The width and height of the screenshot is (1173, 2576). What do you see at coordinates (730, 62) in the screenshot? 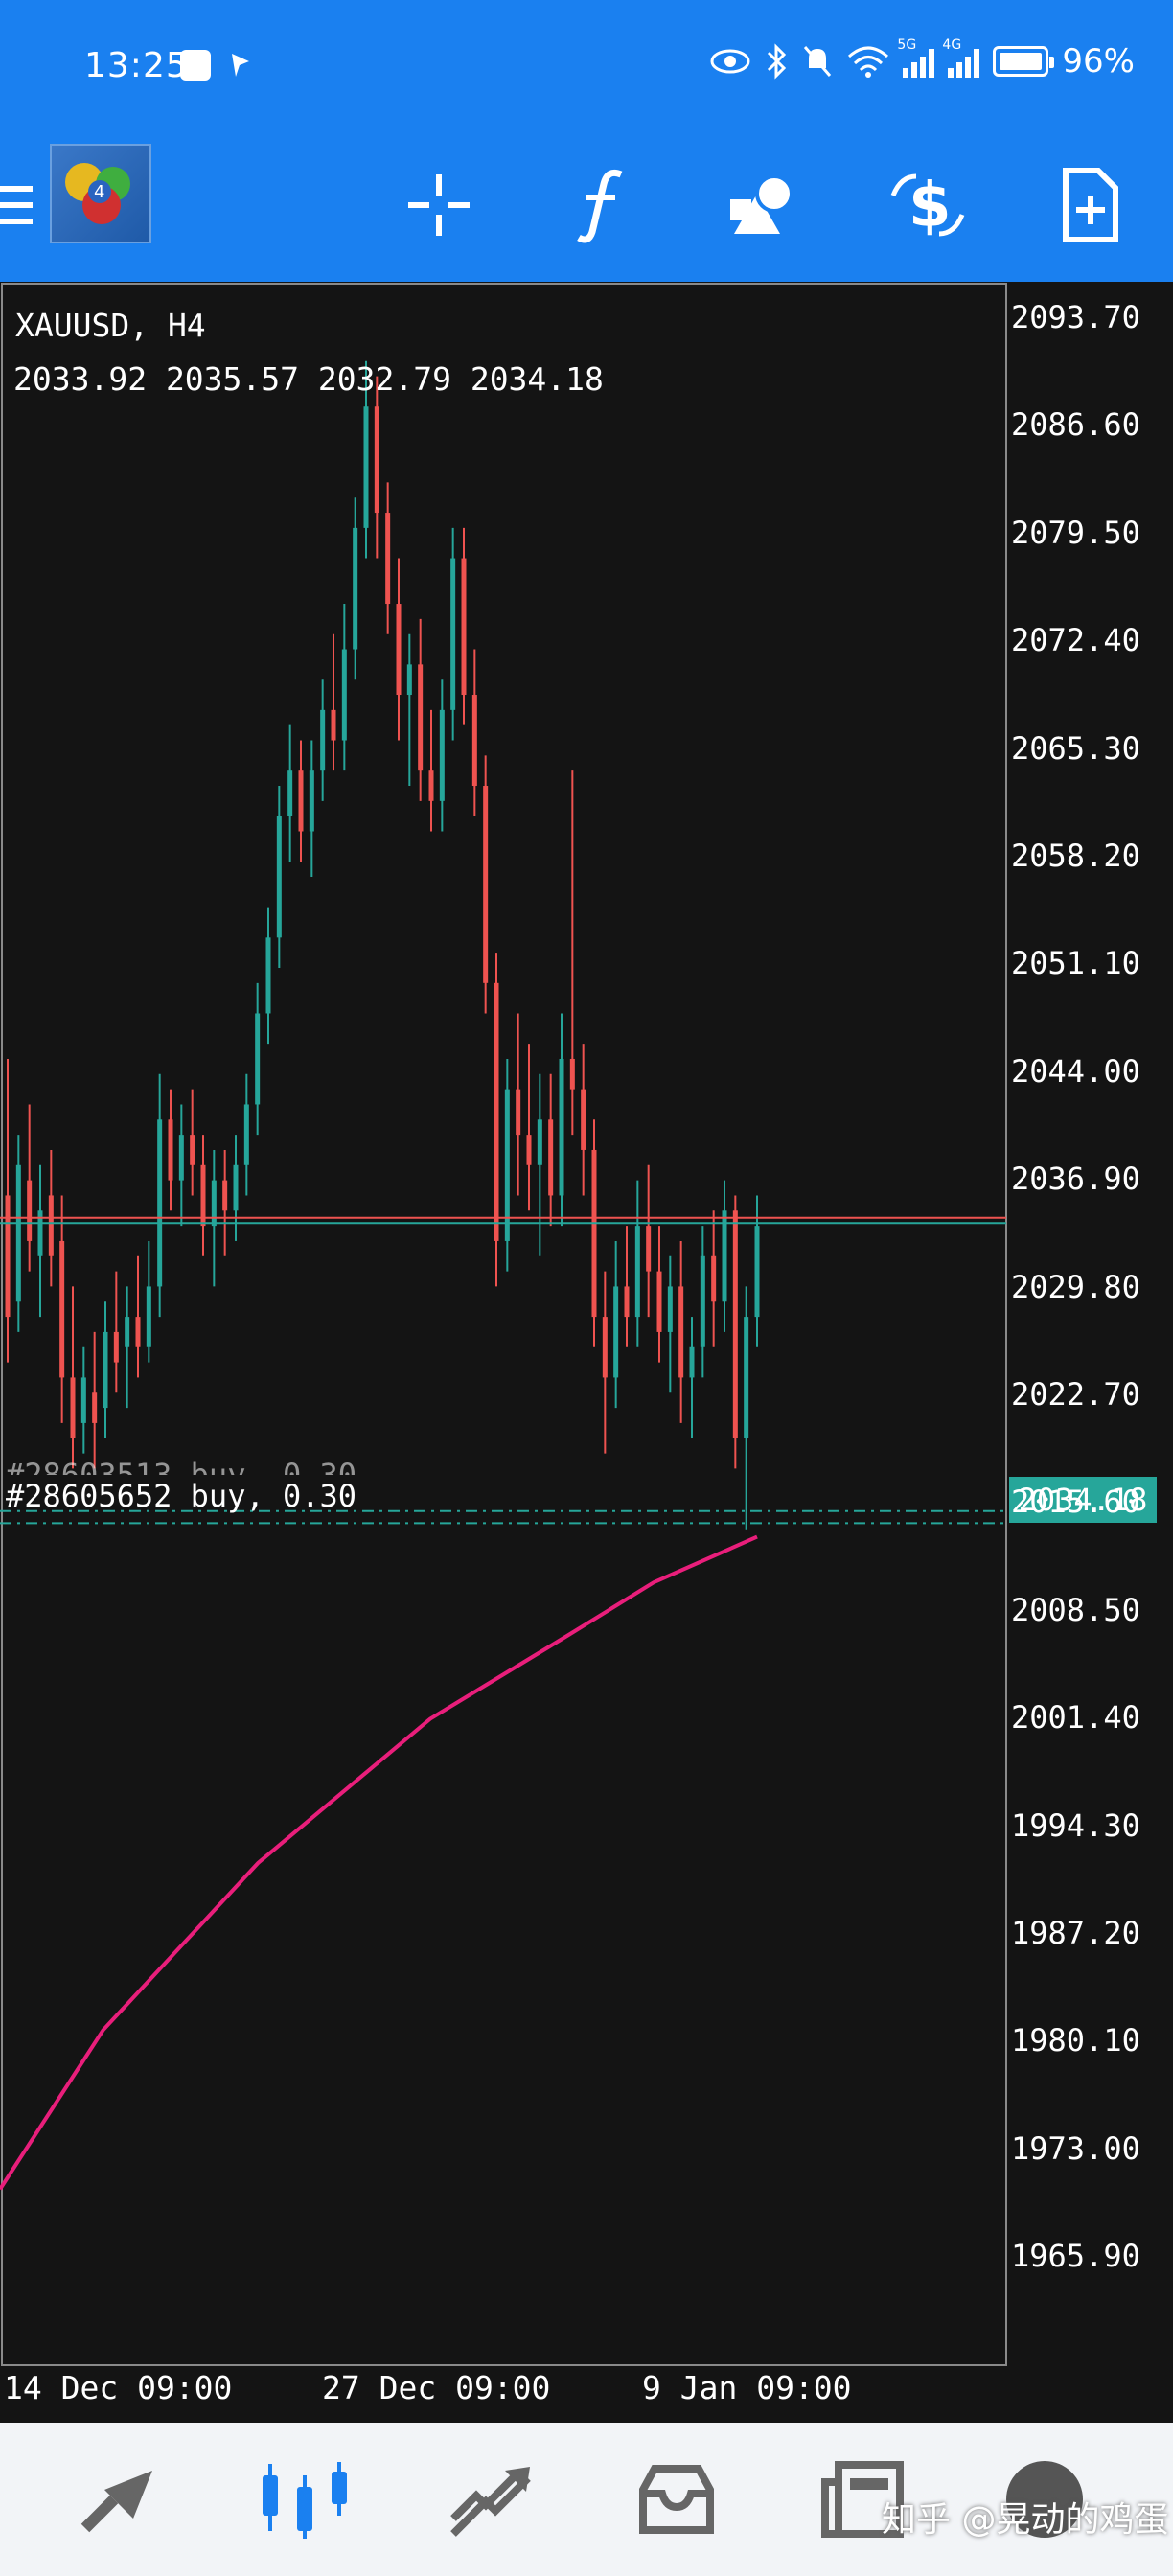
I see `eye-icon` at bounding box center [730, 62].